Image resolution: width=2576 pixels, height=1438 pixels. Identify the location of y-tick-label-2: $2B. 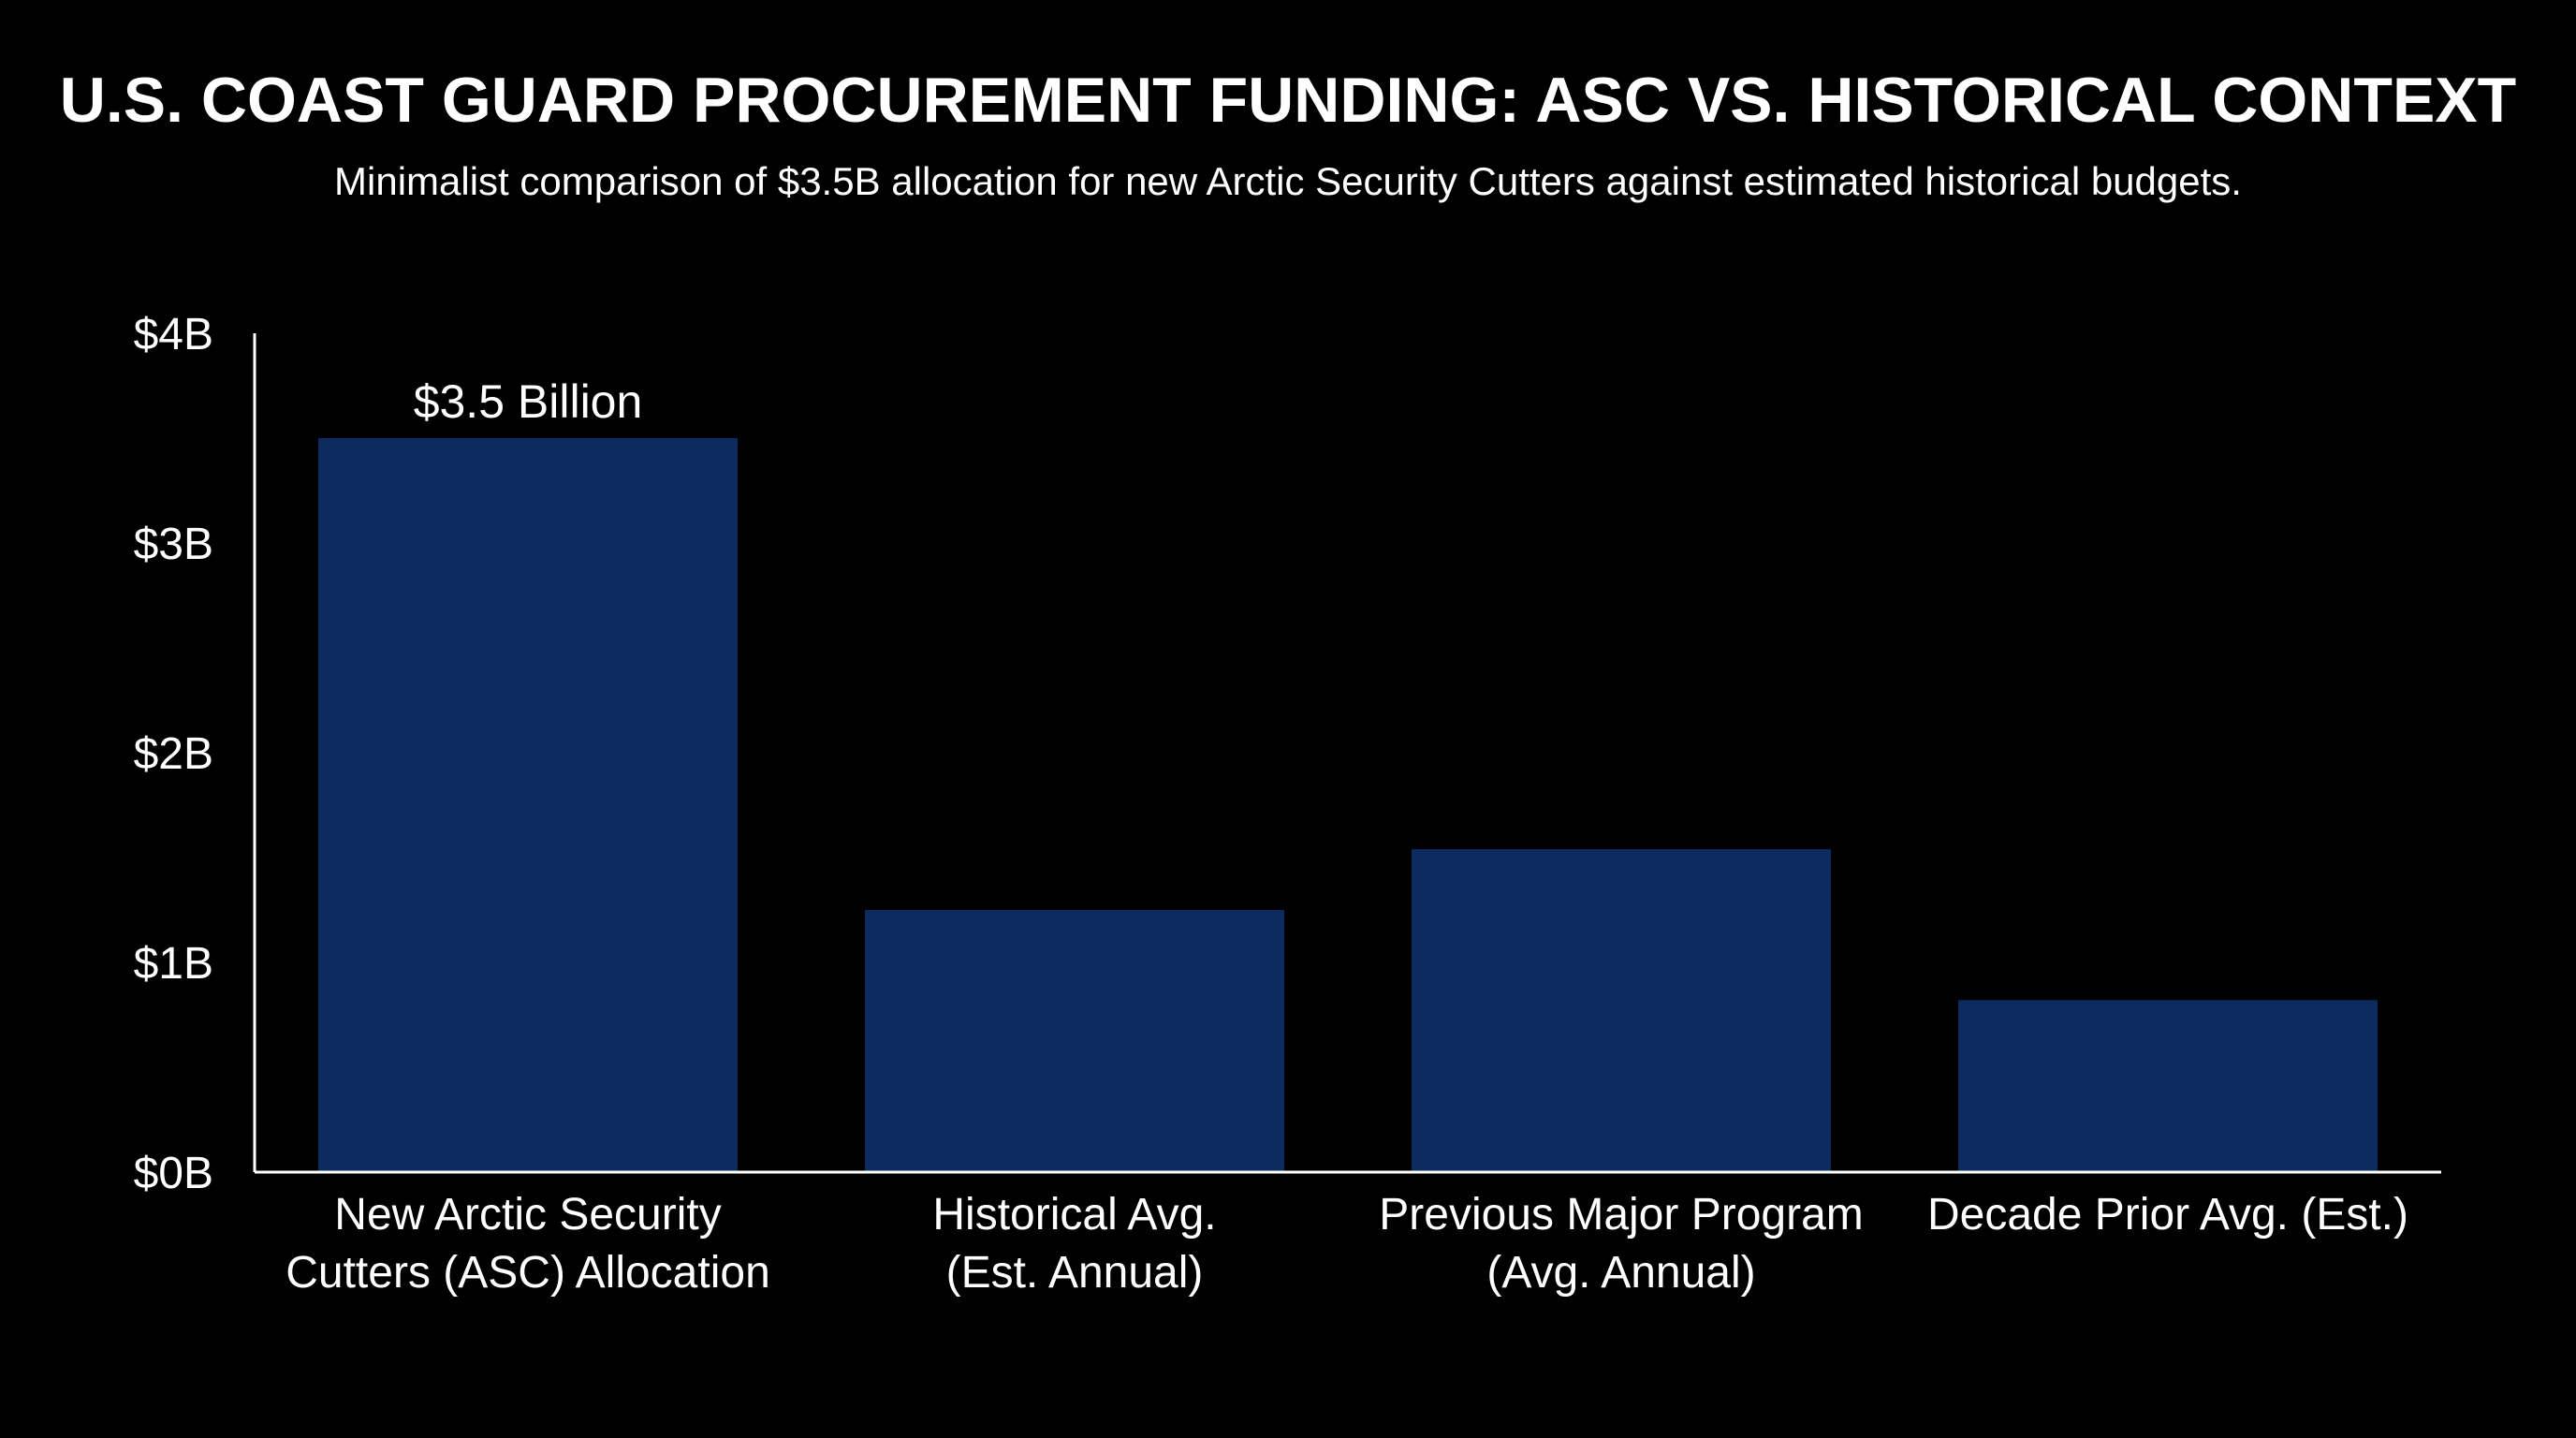
(173, 754).